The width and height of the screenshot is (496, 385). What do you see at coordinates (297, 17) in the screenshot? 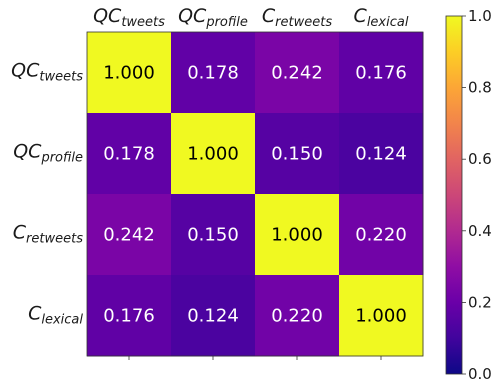
I see `x-axis-label: Cretweets` at bounding box center [297, 17].